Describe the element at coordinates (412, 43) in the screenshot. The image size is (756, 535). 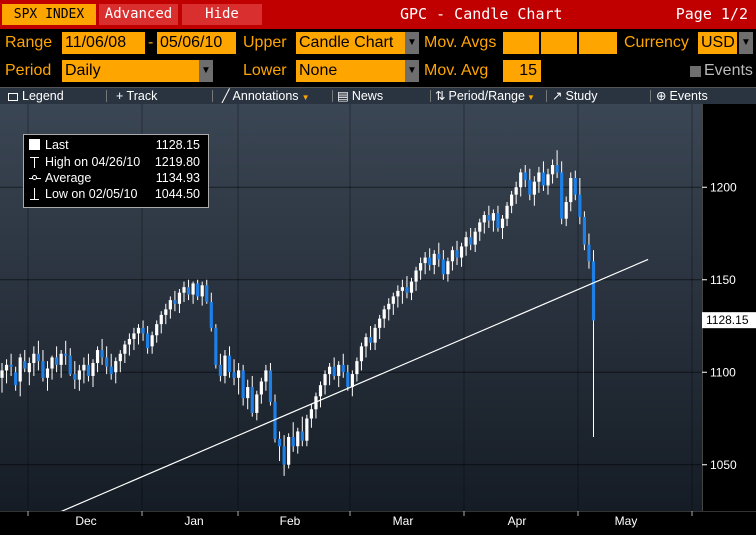
I see `upper-dropdown-icon: ▼` at that location.